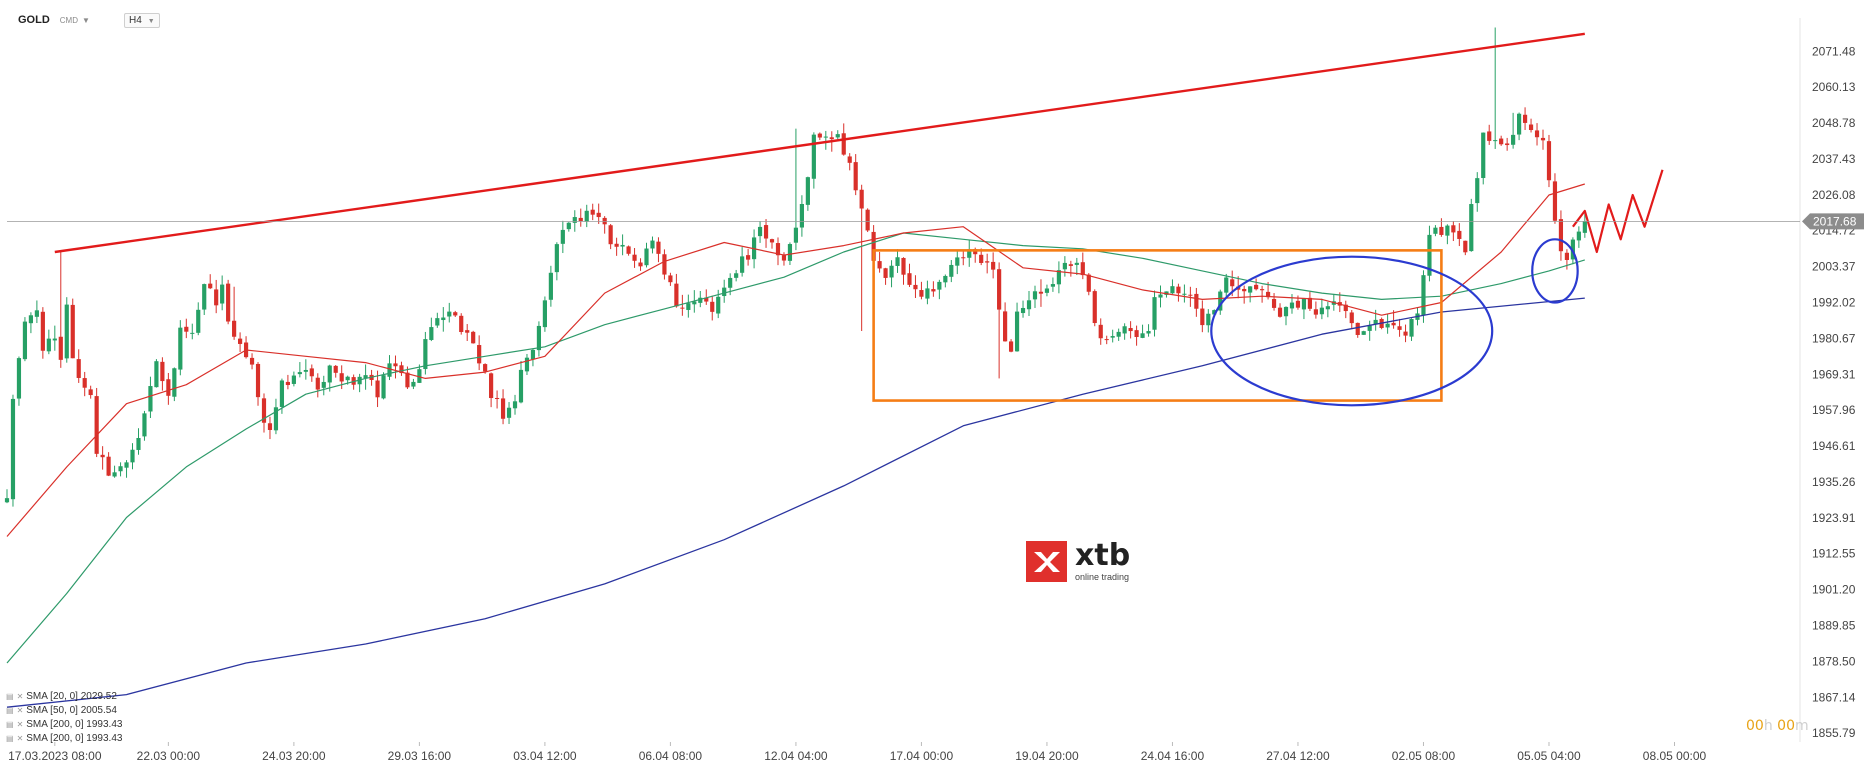 The width and height of the screenshot is (1866, 767). I want to click on range-box, so click(1157, 325).